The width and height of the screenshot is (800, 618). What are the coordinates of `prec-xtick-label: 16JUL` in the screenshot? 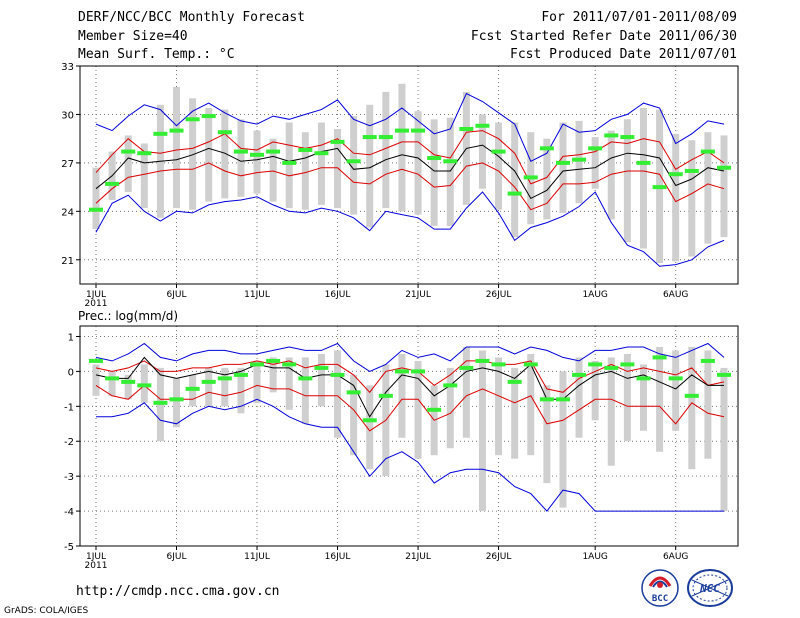 It's located at (338, 557).